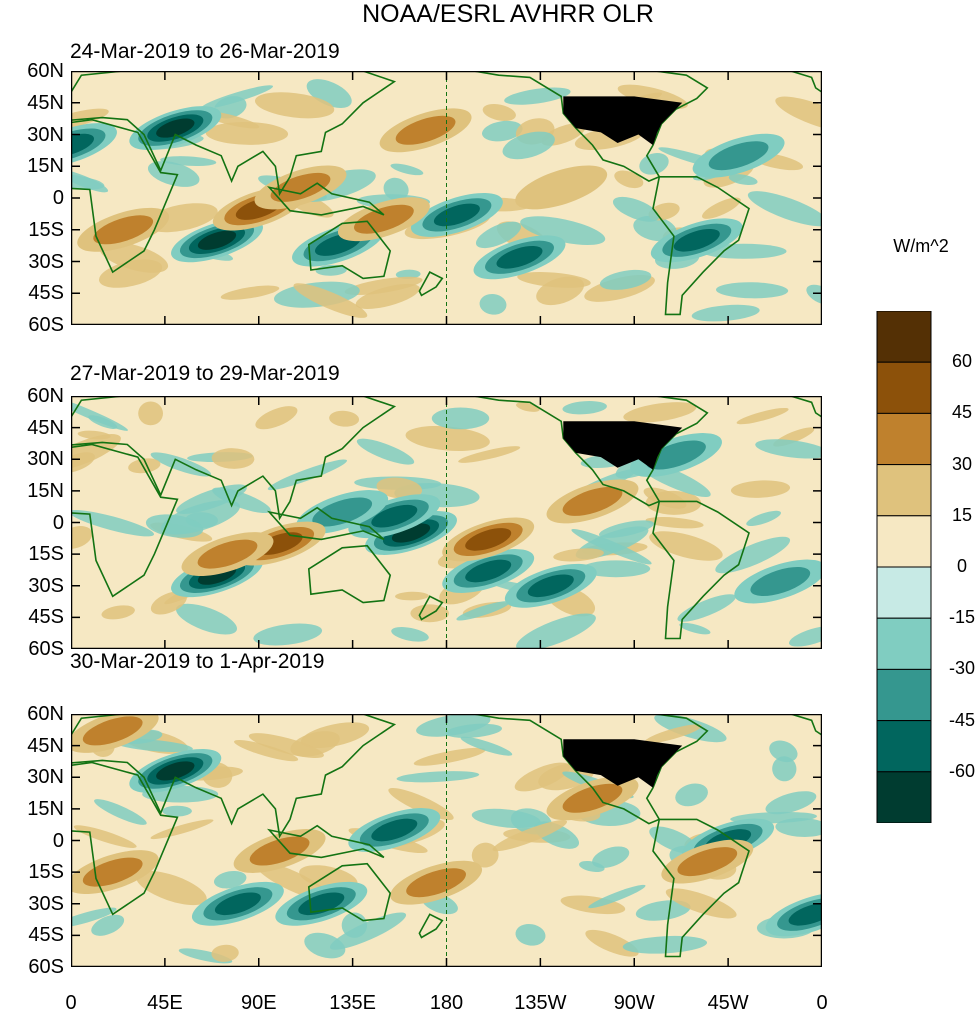 This screenshot has width=980, height=1015. Describe the element at coordinates (71, 1003) in the screenshot. I see `x-tick-label: 0` at that location.